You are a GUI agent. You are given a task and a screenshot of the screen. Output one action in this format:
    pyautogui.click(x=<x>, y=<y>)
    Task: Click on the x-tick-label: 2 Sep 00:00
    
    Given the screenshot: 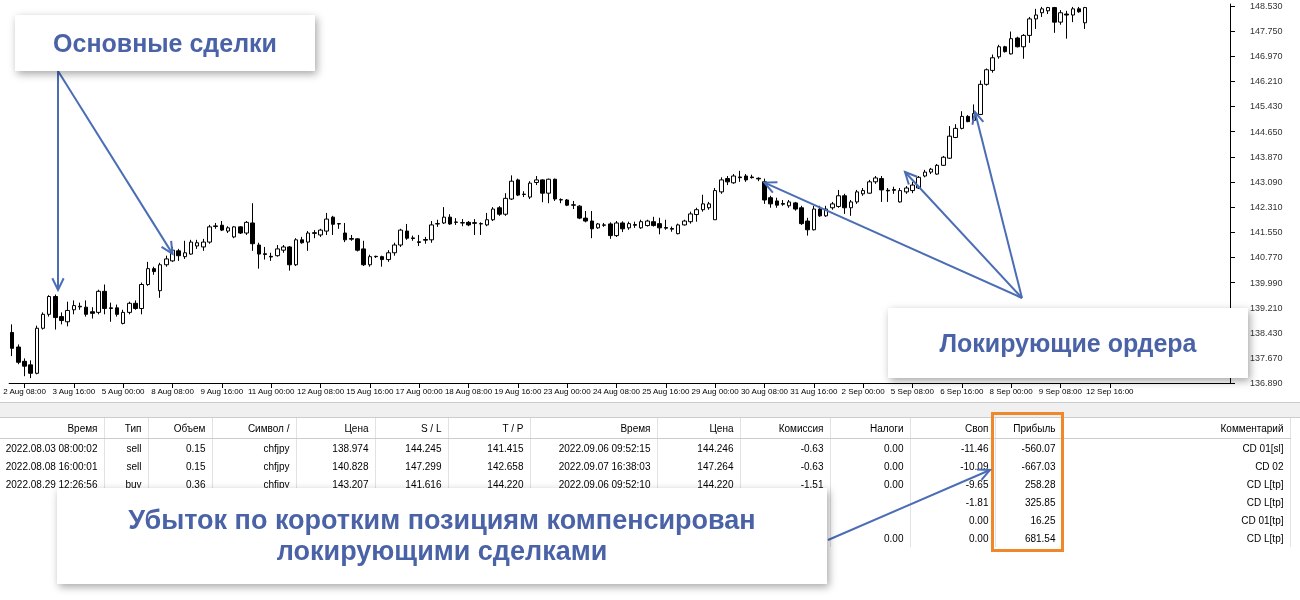 What is the action you would take?
    pyautogui.click(x=863, y=391)
    